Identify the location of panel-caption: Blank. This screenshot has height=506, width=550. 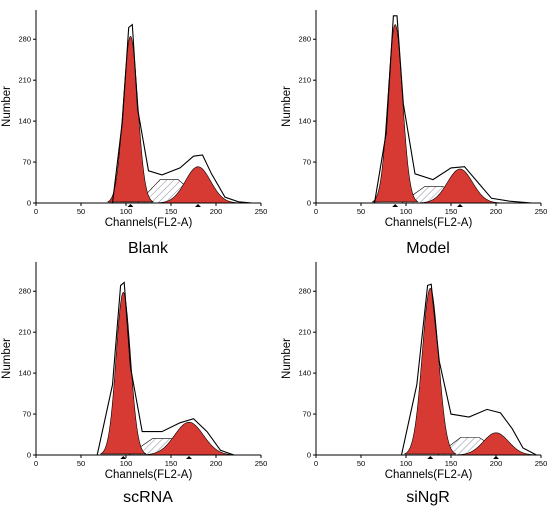
(148, 248).